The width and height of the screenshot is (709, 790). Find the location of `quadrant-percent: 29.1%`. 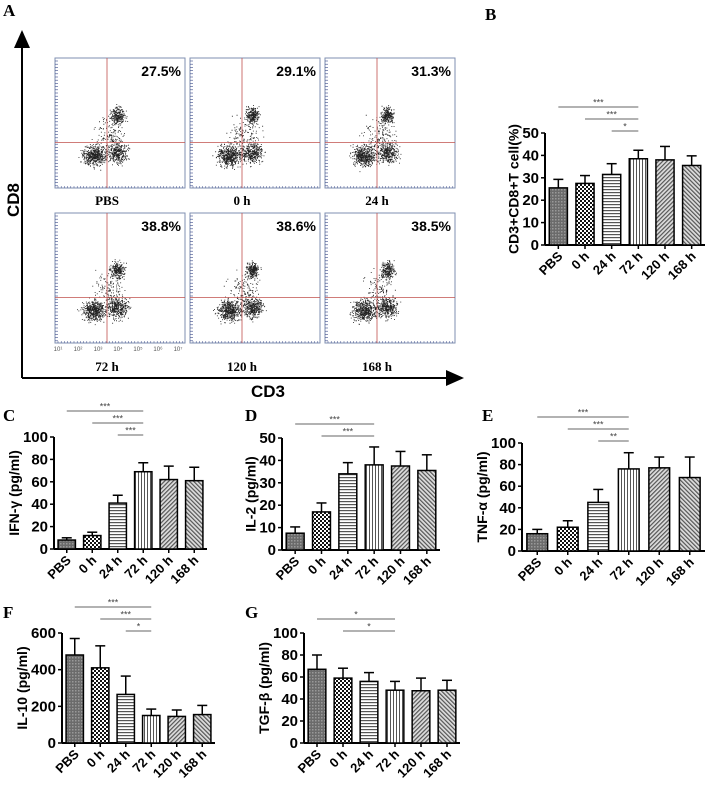

quadrant-percent: 29.1% is located at coordinates (296, 71).